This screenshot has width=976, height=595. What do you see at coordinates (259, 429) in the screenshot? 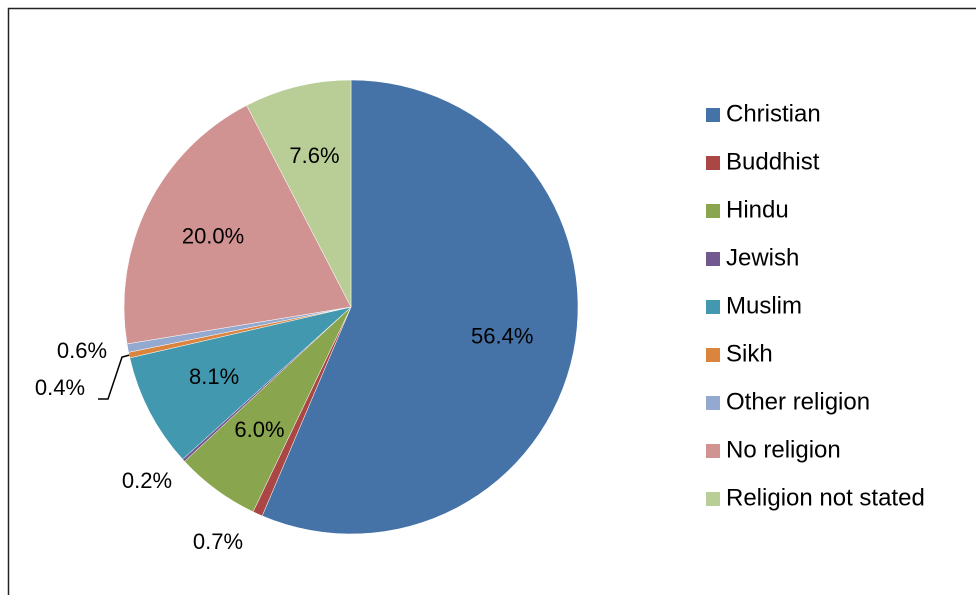
I see `data-label: 6.0%` at bounding box center [259, 429].